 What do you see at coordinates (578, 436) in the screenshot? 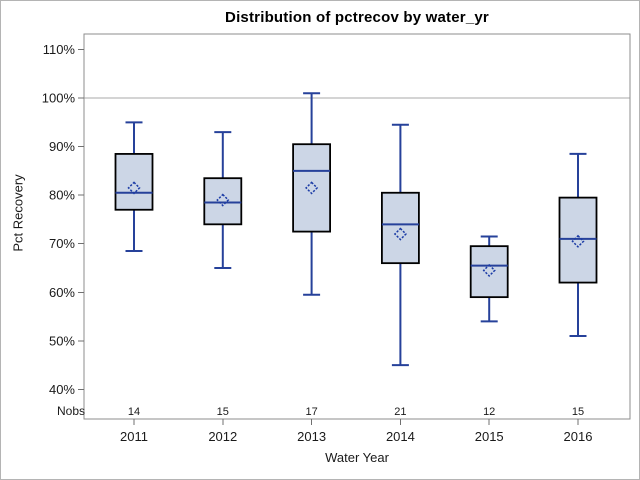
I see `x-tick-label: 2016` at bounding box center [578, 436].